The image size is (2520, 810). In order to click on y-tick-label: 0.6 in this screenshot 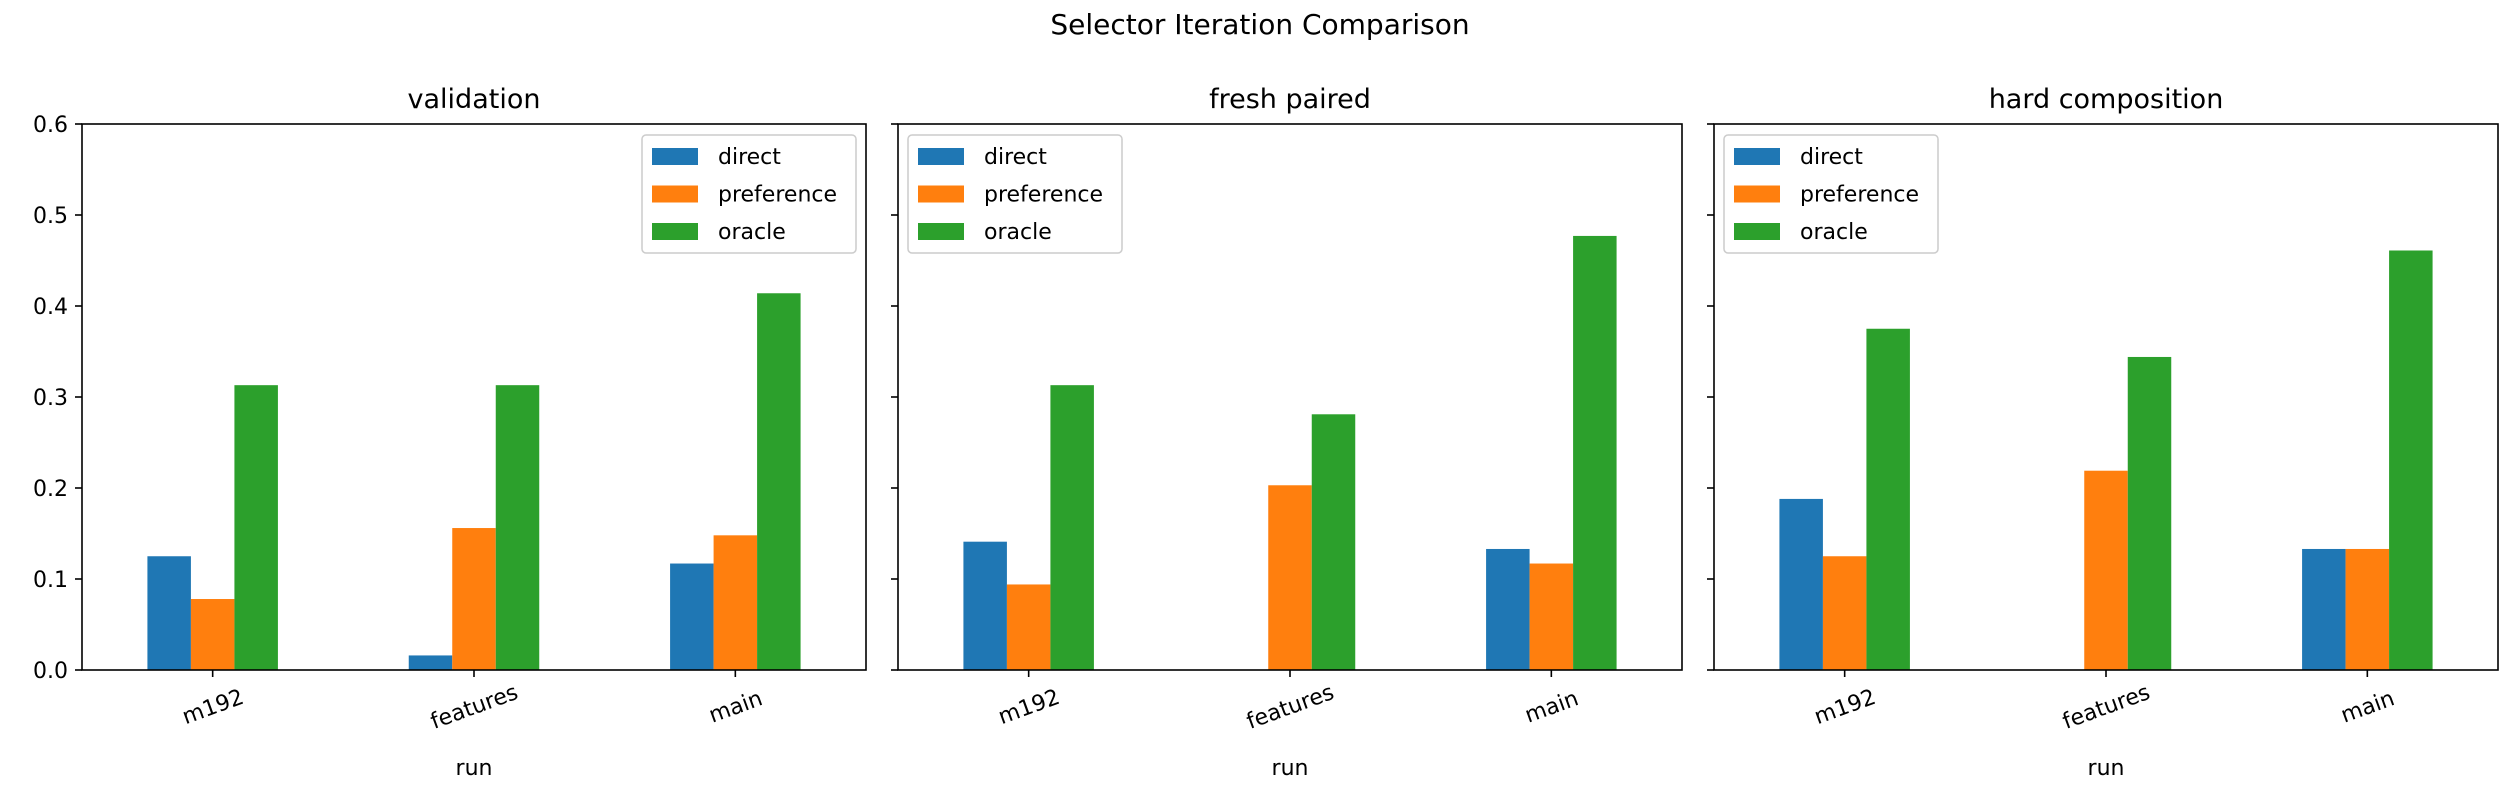, I will do `click(50, 125)`.